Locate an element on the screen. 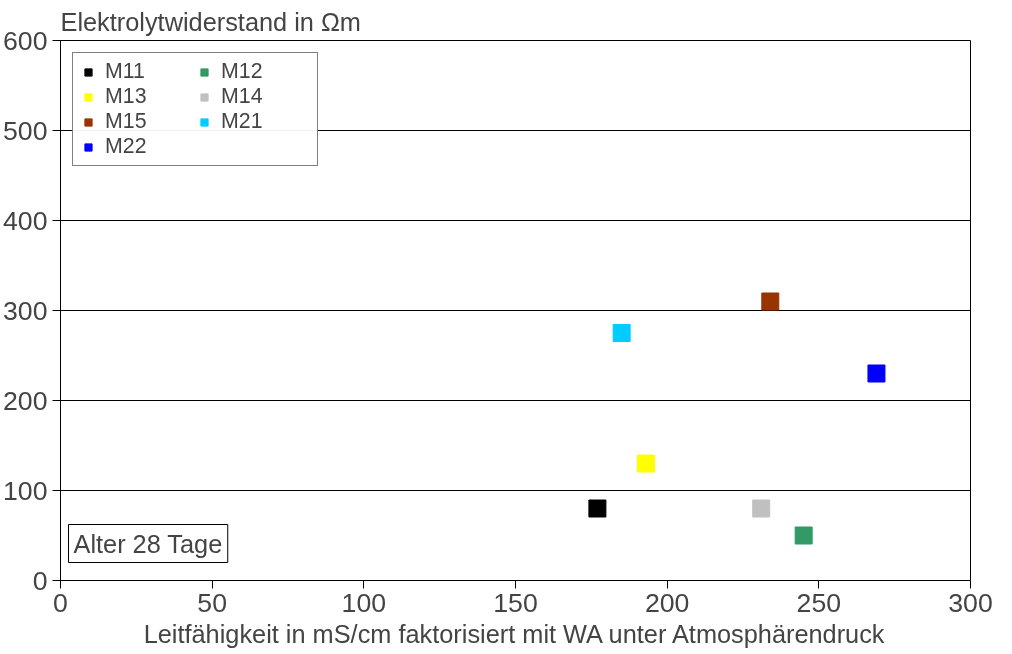 The width and height of the screenshot is (1012, 654). x-tick-label: 150 is located at coordinates (515, 602).